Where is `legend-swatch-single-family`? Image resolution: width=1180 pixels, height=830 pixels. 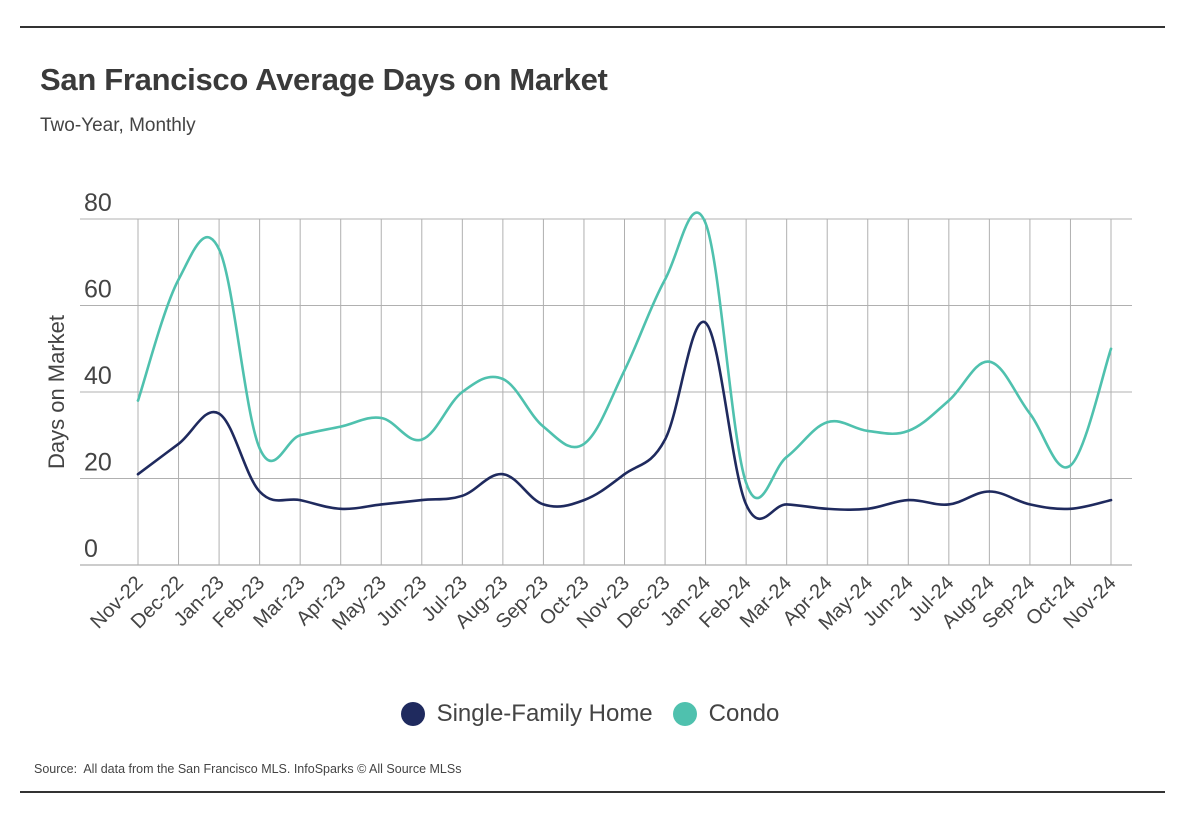
legend-swatch-single-family is located at coordinates (412, 714).